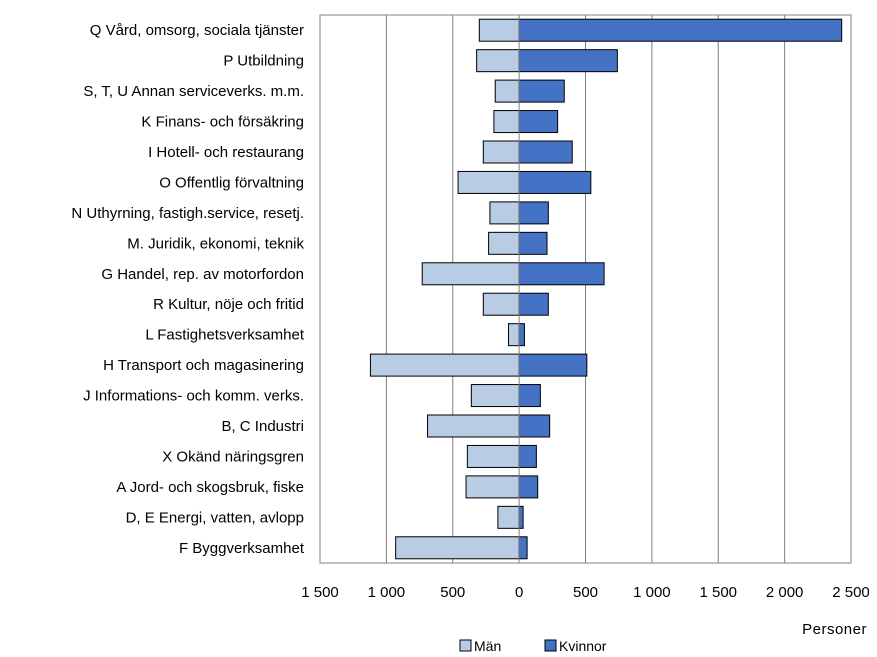 The height and width of the screenshot is (657, 877). What do you see at coordinates (233, 456) in the screenshot?
I see `category-label: X Okänd näringsgren` at bounding box center [233, 456].